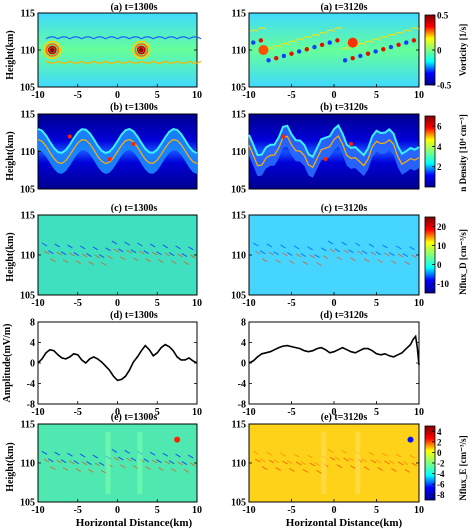 This screenshot has height=529, width=474. Describe the element at coordinates (463, 262) in the screenshot. I see `colorbar-label-nflux-d: Nflux_D [cm⁻³/s]` at that location.